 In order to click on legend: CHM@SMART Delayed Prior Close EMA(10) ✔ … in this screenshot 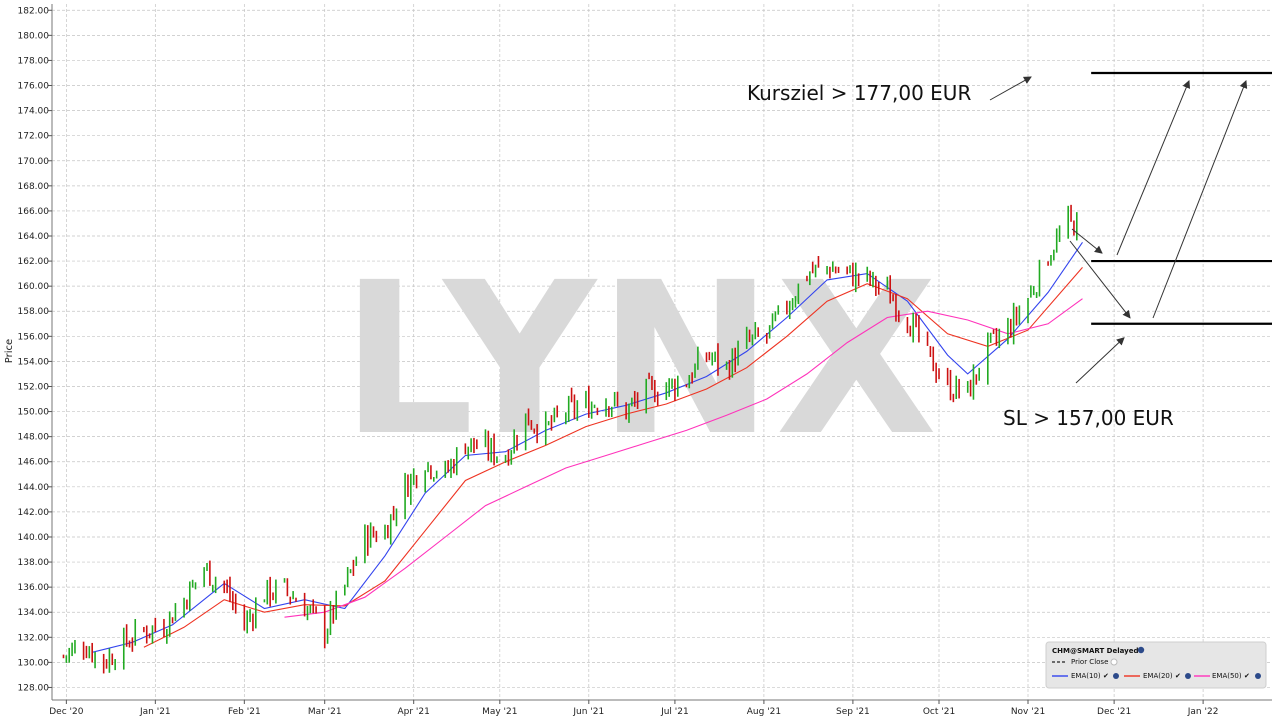, I will do `click(1156, 665)`.